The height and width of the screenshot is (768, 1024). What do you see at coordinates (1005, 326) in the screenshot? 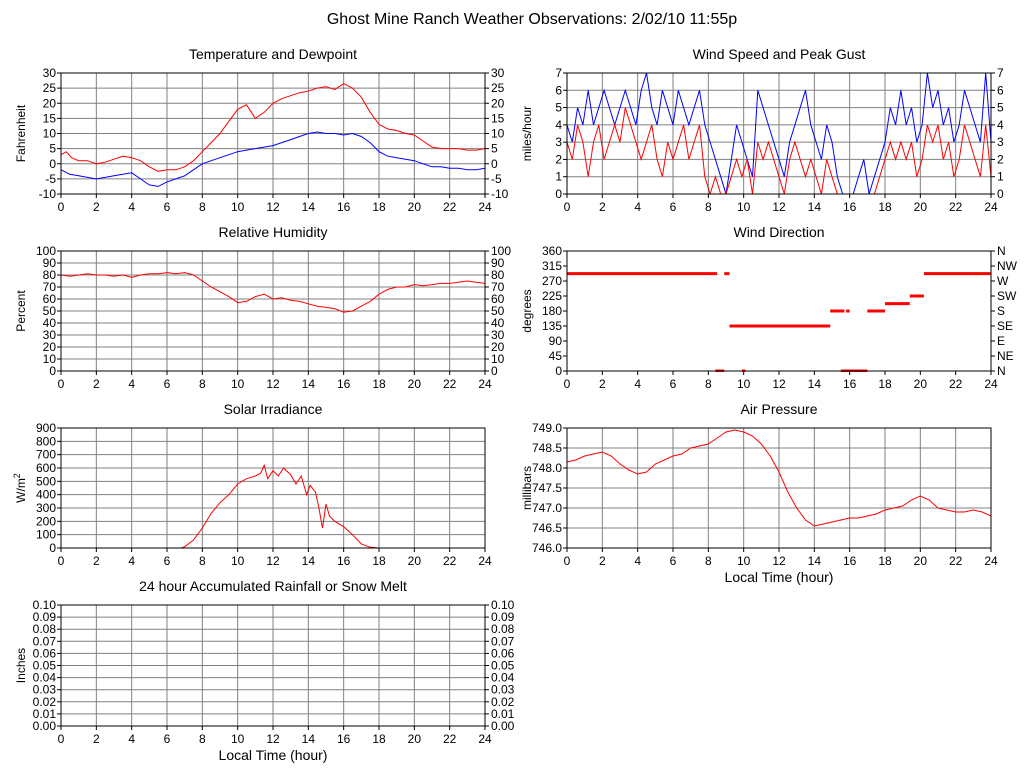
I see `wind-direction-right-tick-label: SE` at bounding box center [1005, 326].